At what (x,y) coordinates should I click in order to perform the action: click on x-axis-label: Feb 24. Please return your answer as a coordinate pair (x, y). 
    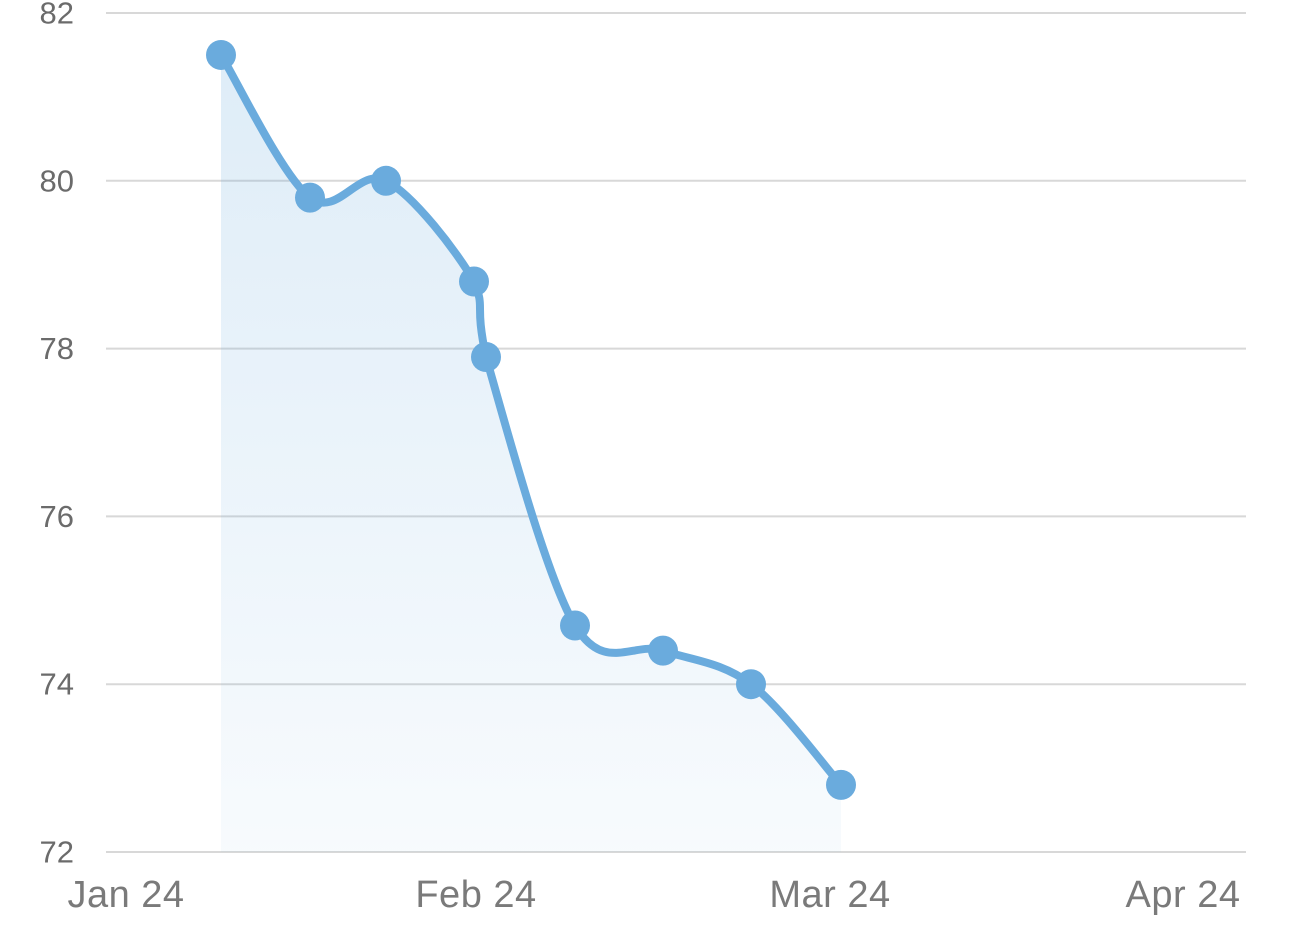
    Looking at the image, I should click on (475, 895).